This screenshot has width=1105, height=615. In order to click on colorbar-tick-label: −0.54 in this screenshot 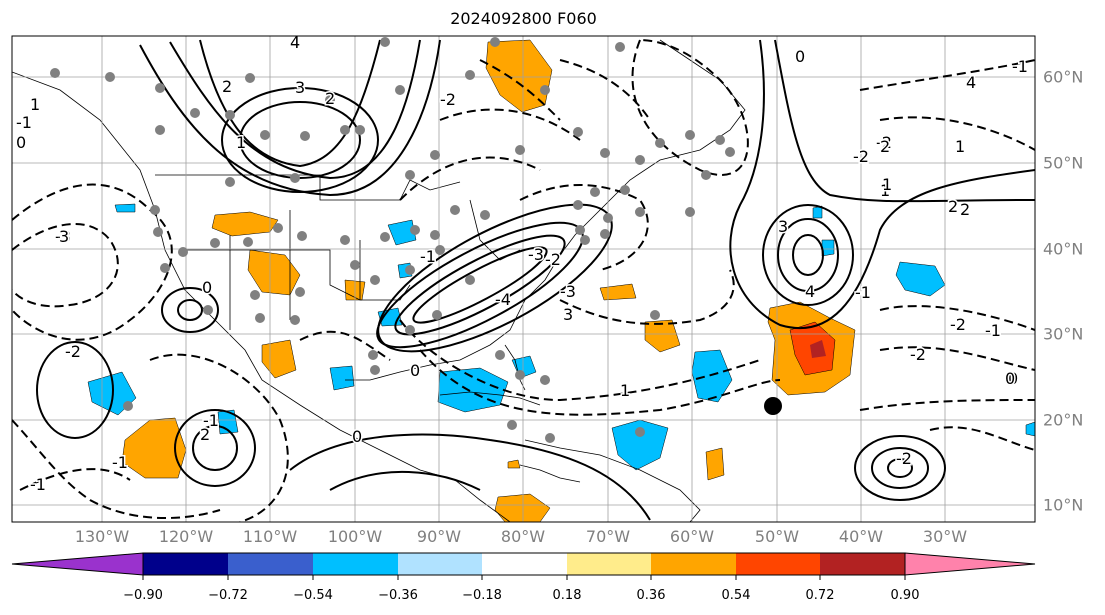, I will do `click(313, 595)`.